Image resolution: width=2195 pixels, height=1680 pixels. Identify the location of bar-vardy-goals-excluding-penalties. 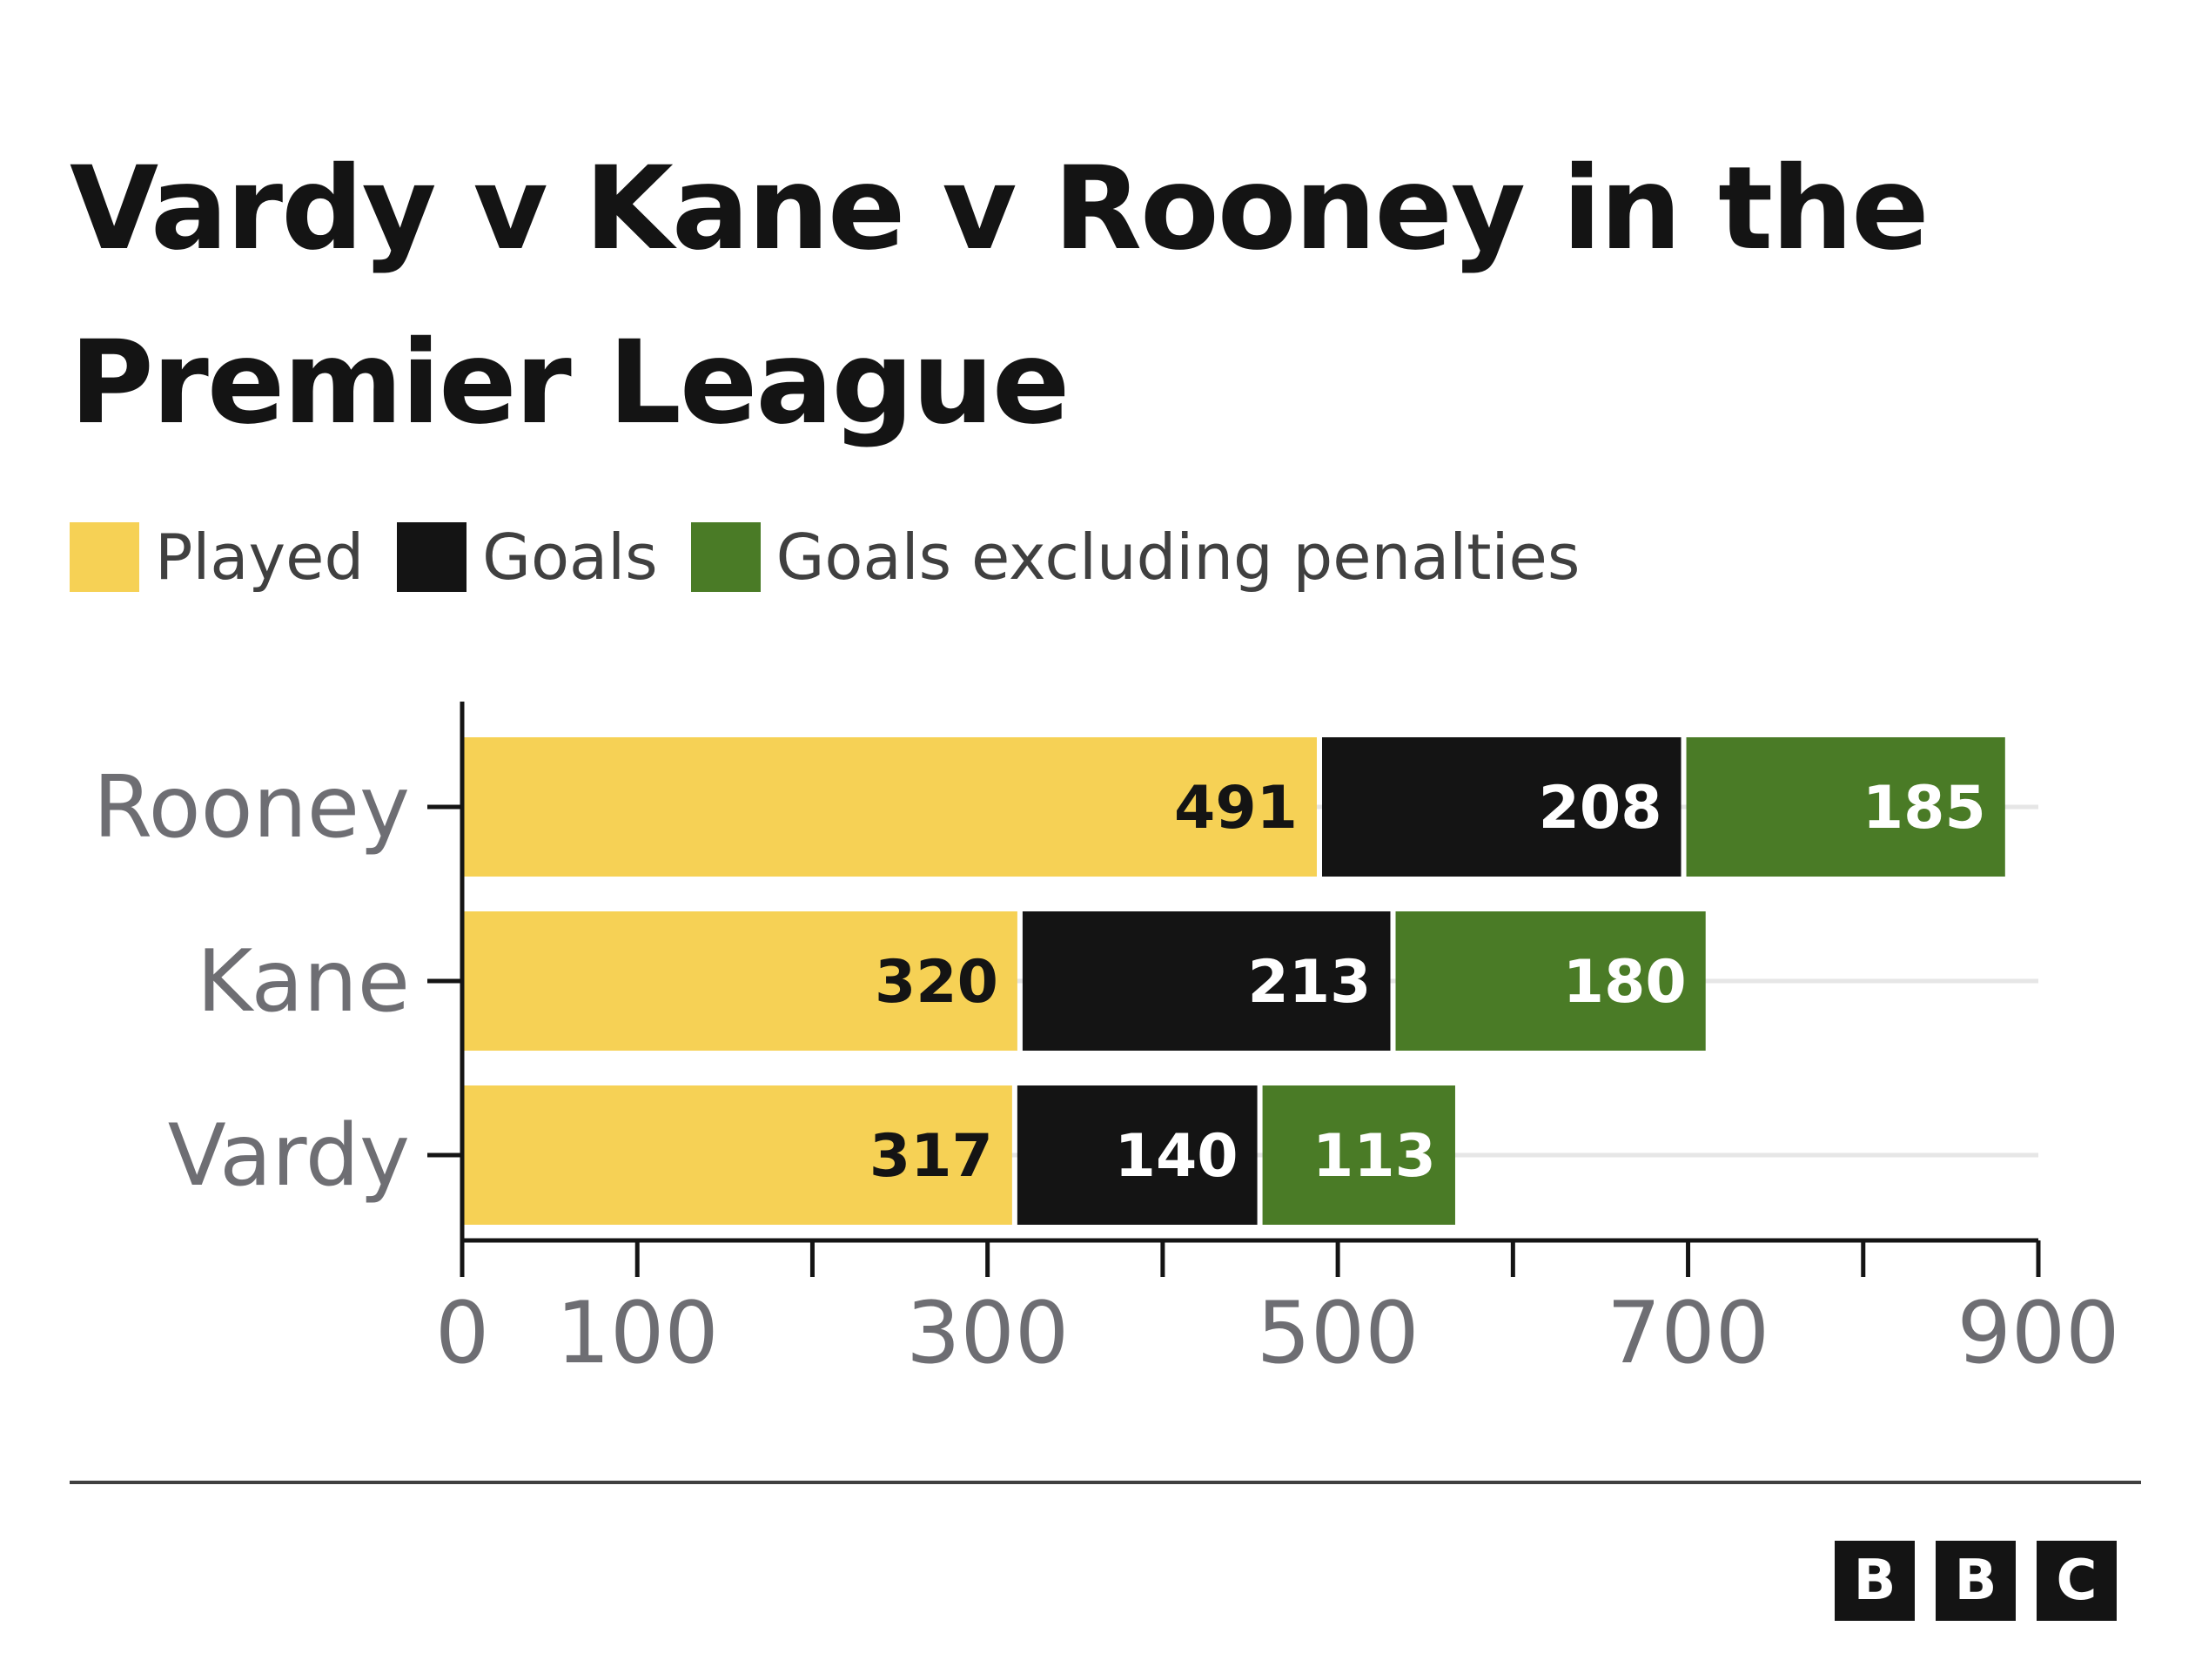
(1358, 1155).